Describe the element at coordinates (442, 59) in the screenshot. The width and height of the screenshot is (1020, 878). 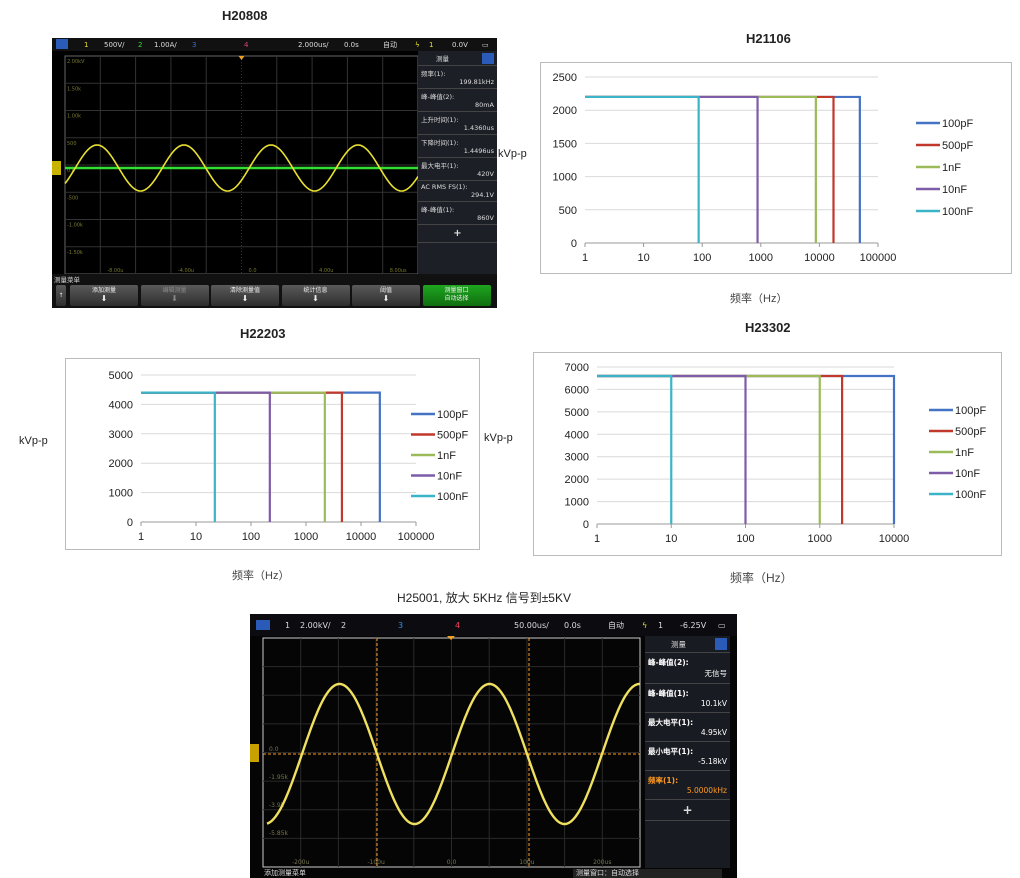
I see `panel-title: 测量` at that location.